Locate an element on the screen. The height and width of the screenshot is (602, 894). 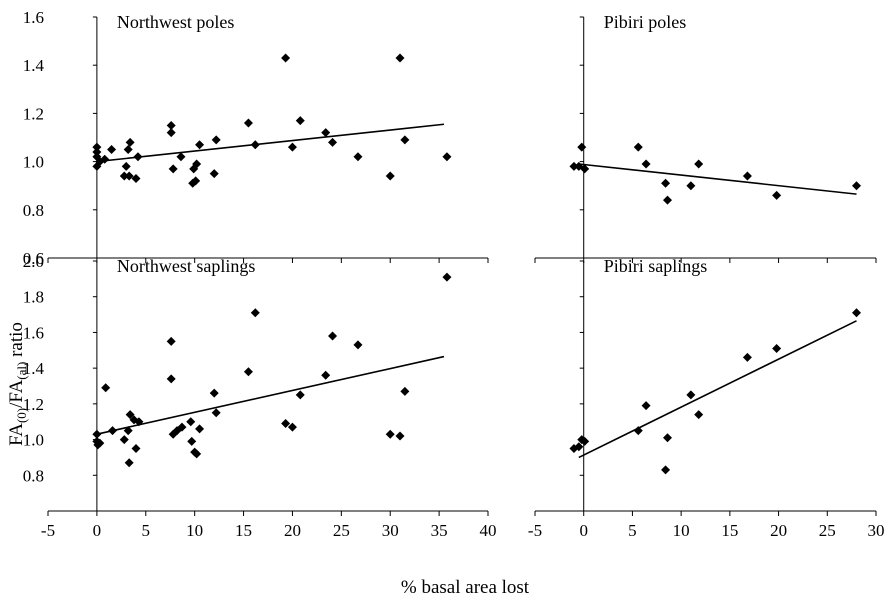
pibiri-saplings-x-tick-label: 30 is located at coordinates (876, 530).